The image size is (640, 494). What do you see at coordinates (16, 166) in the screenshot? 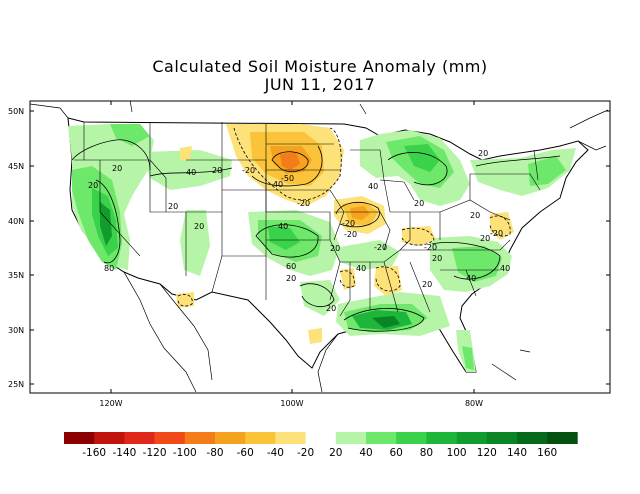
I see `lat-tick-label: 45N` at bounding box center [16, 166].